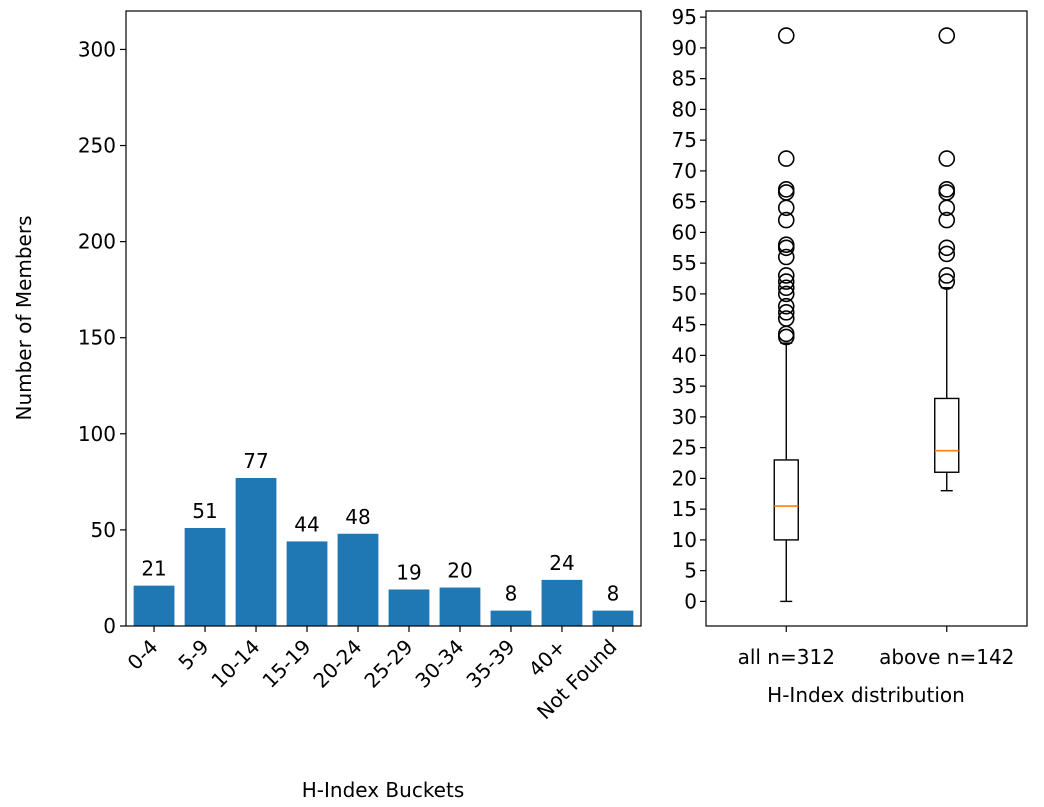  What do you see at coordinates (193, 655) in the screenshot?
I see `x-tick-label: 5-9` at bounding box center [193, 655].